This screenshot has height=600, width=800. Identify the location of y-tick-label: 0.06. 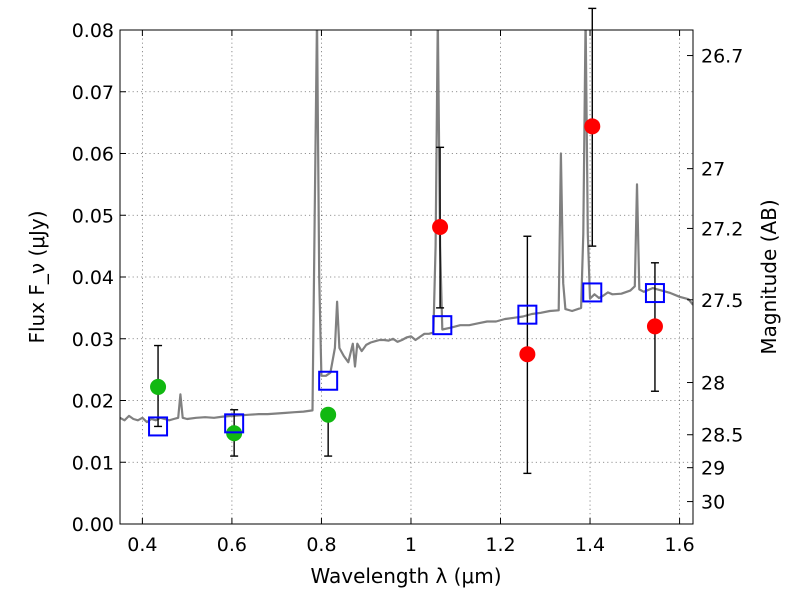
(93, 155).